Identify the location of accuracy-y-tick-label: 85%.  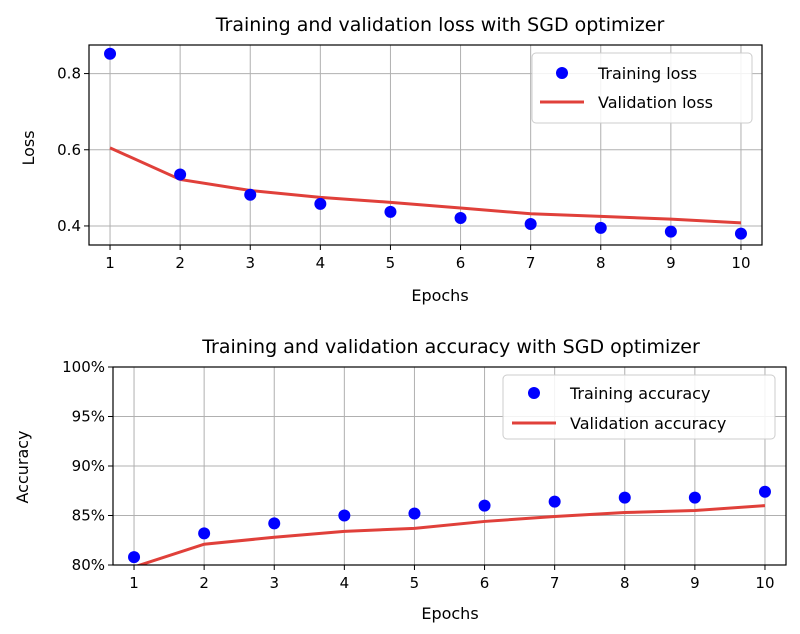
(88, 516).